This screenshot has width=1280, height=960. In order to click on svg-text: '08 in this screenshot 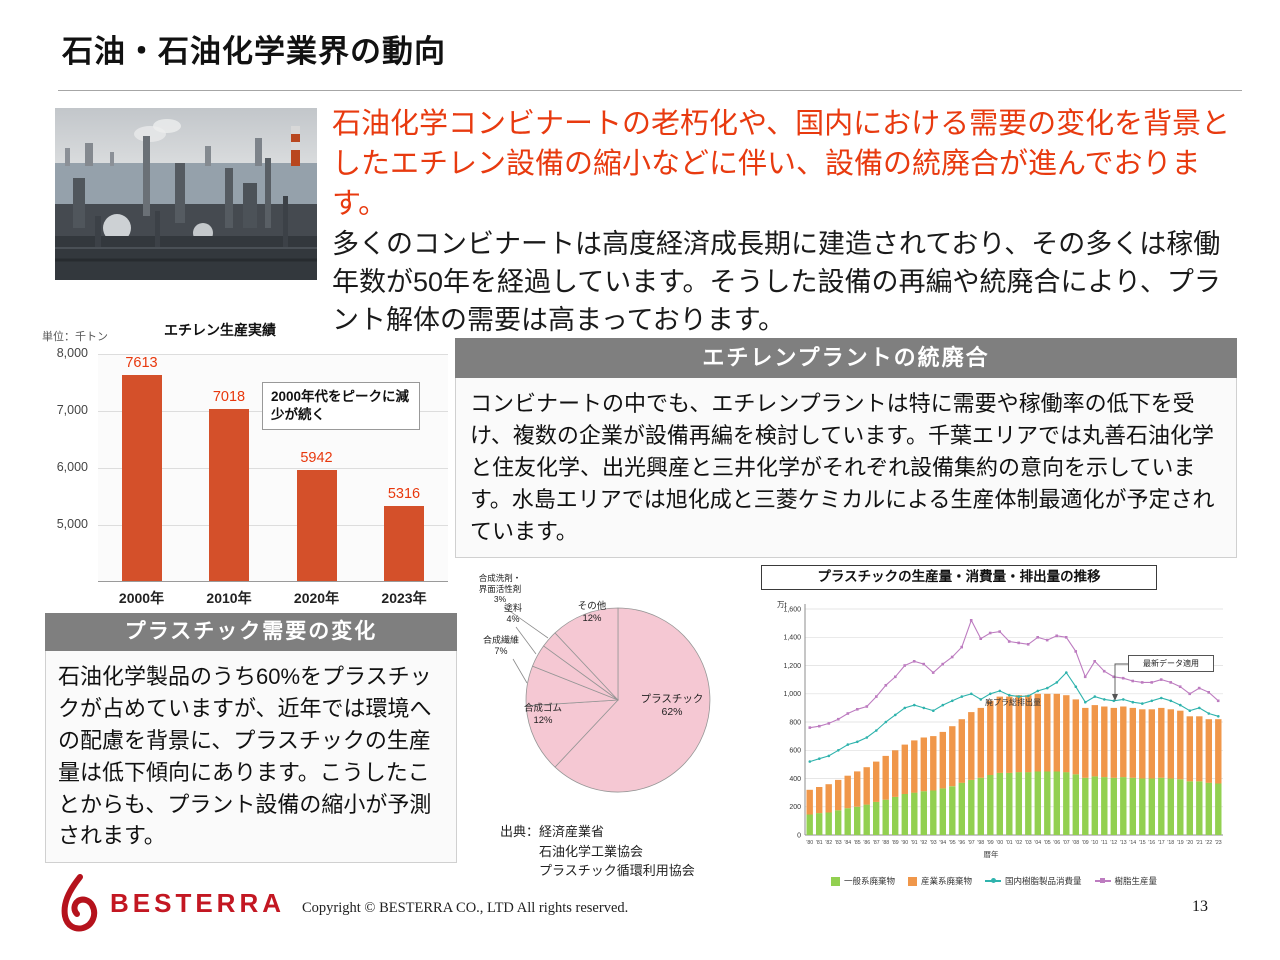, I will do `click(1075, 843)`.